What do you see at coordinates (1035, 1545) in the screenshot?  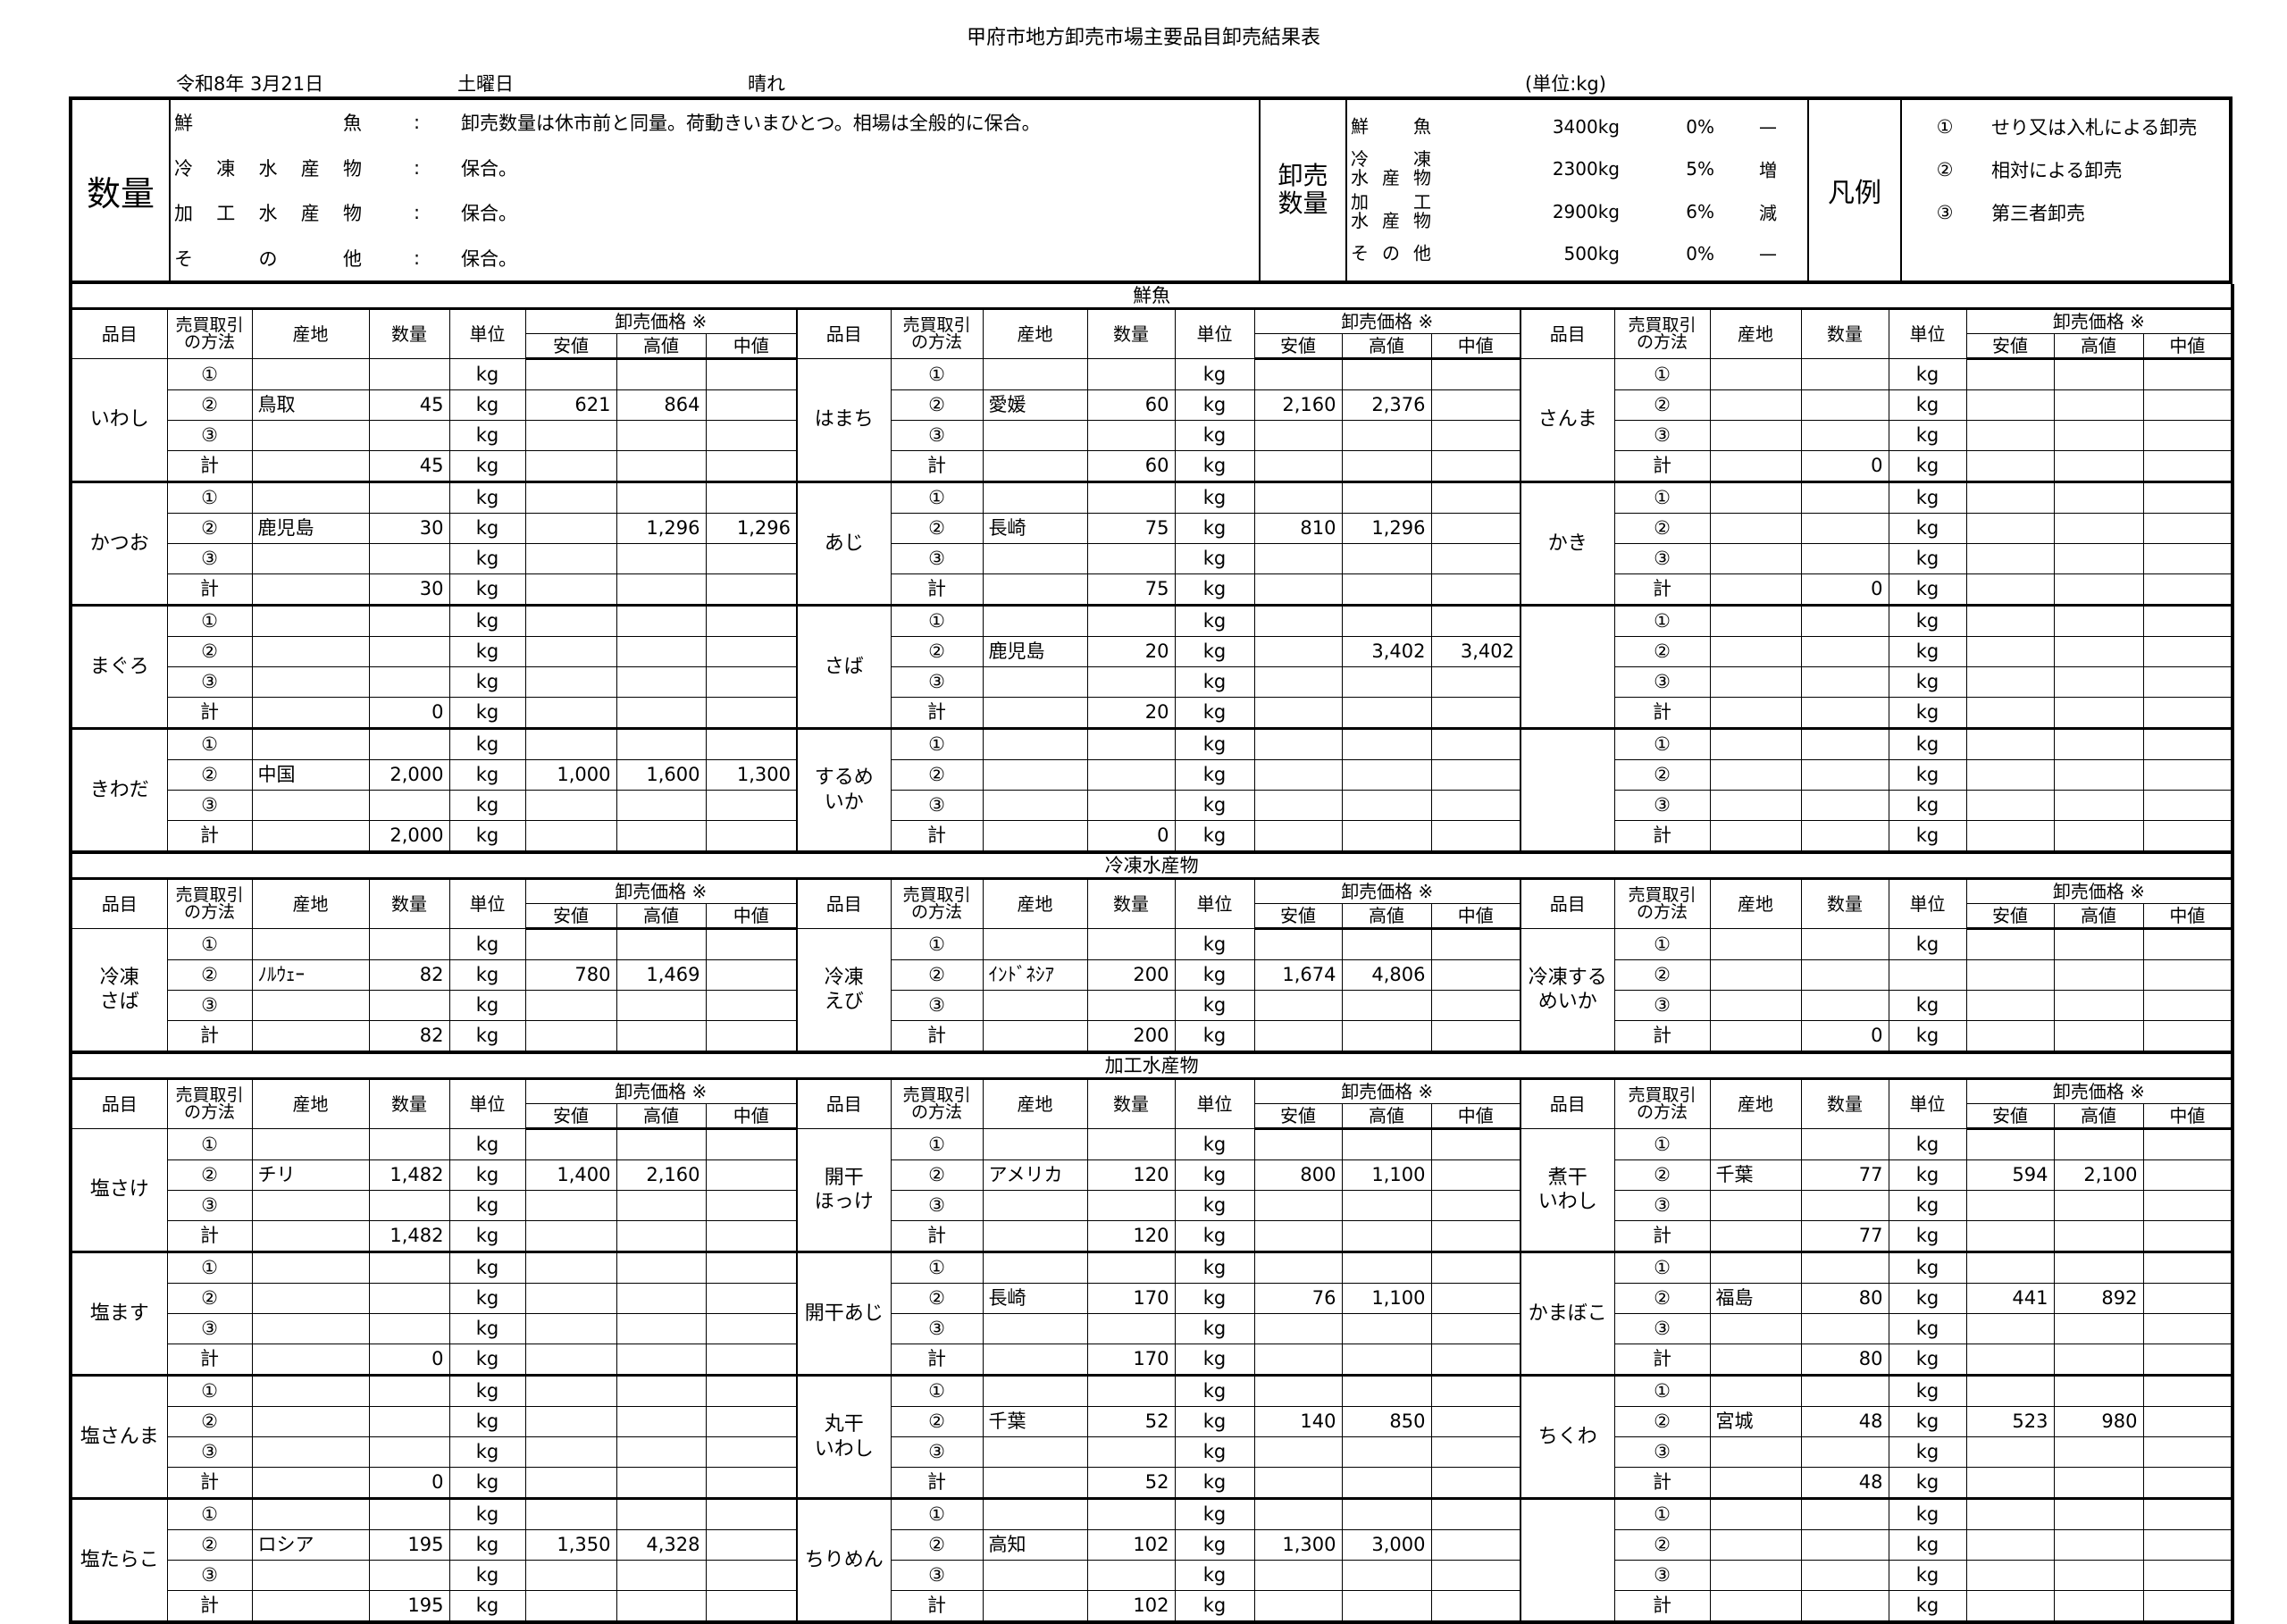 I see `origin: 高知` at bounding box center [1035, 1545].